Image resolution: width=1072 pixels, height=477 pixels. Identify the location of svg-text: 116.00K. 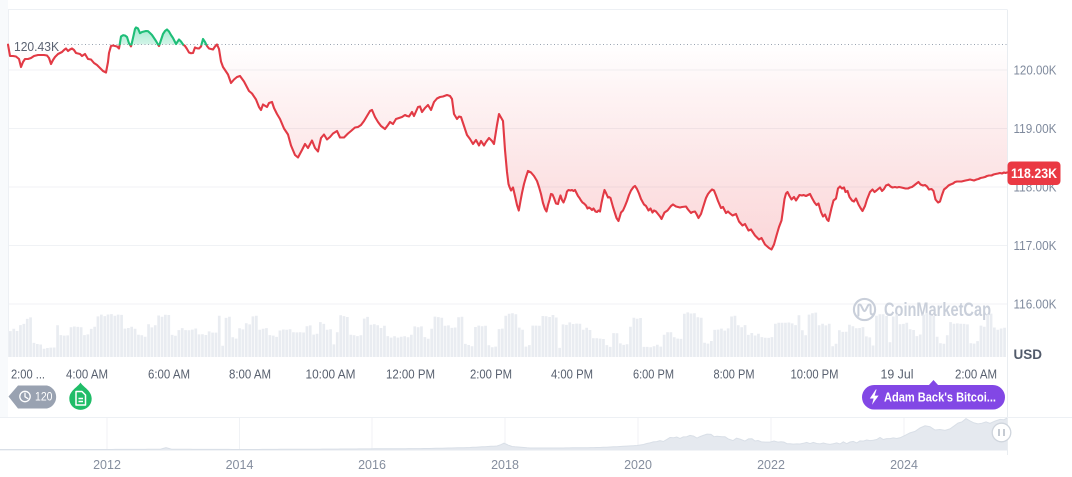
(1035, 304).